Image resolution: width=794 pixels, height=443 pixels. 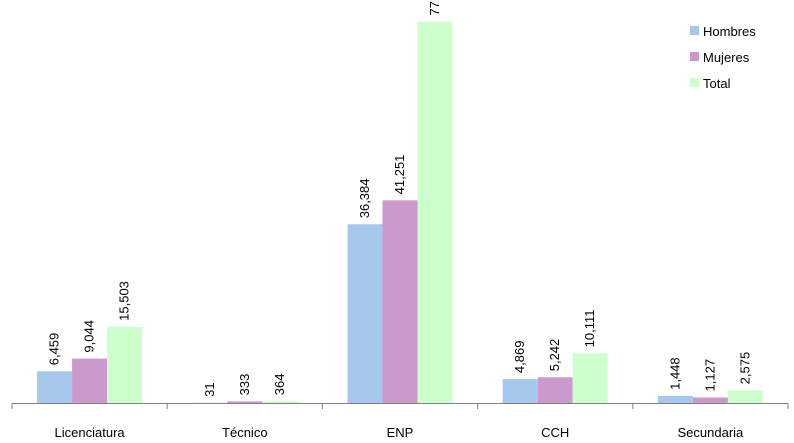 I want to click on value-label-mujeres-licenciatura: 9,044, so click(x=89, y=336).